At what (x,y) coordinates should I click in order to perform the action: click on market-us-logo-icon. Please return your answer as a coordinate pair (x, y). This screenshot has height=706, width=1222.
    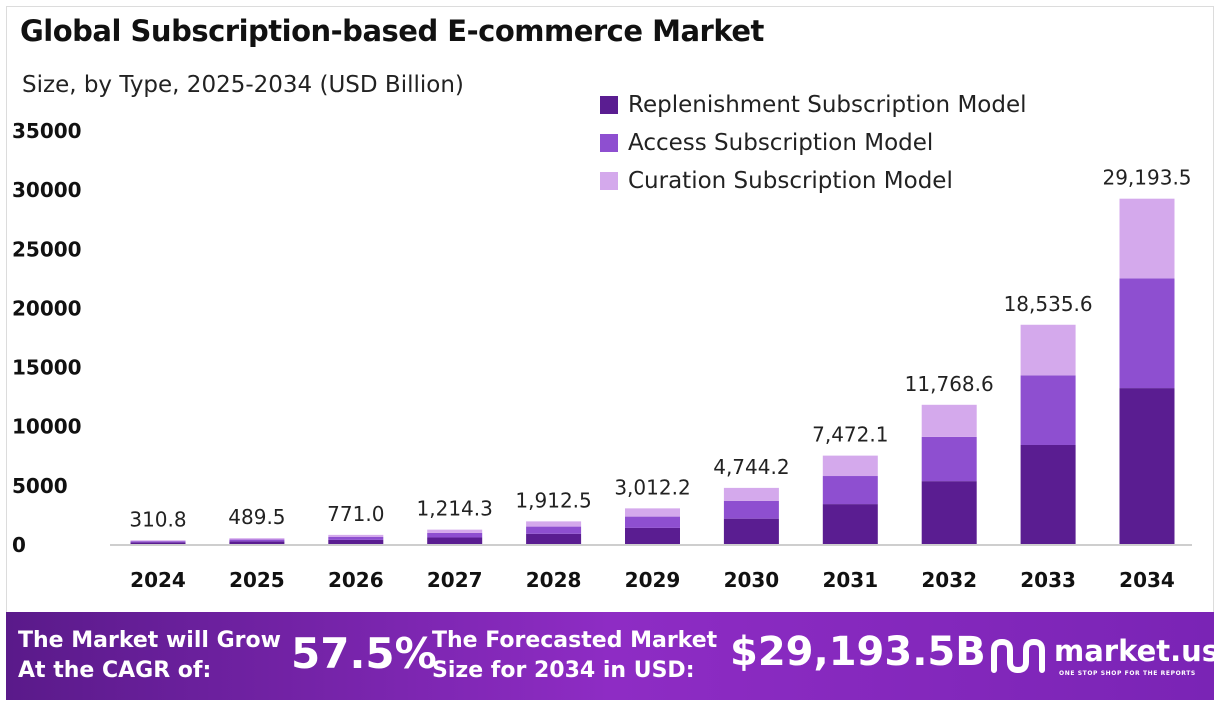
    Looking at the image, I should click on (1018, 656).